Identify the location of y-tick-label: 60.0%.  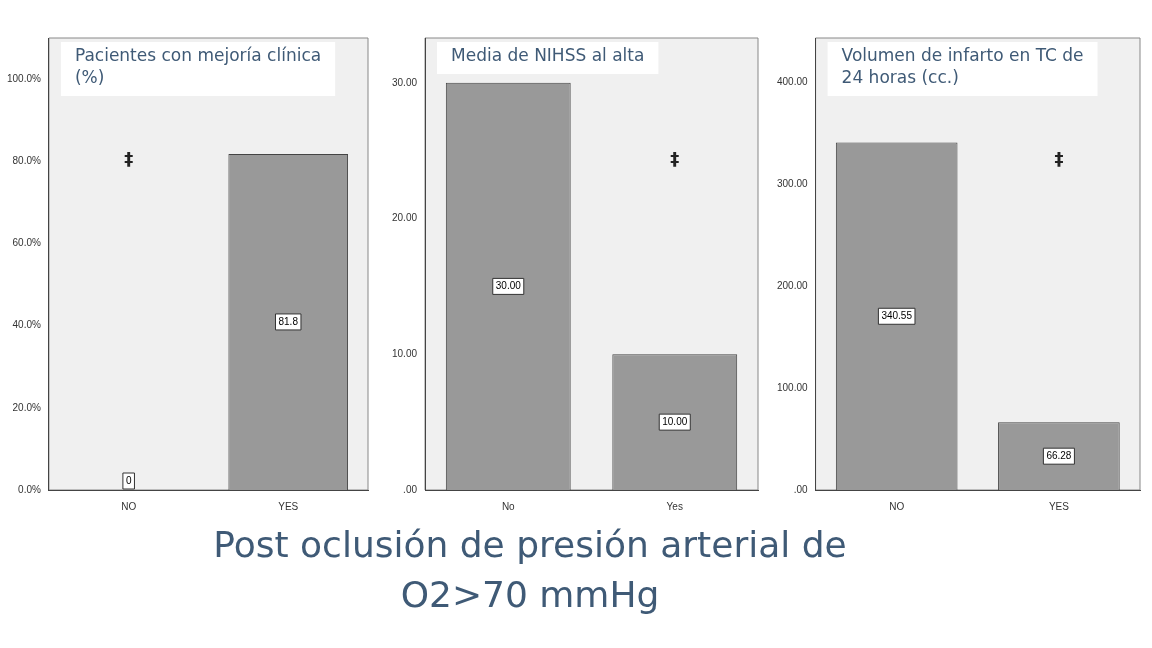
(27, 243).